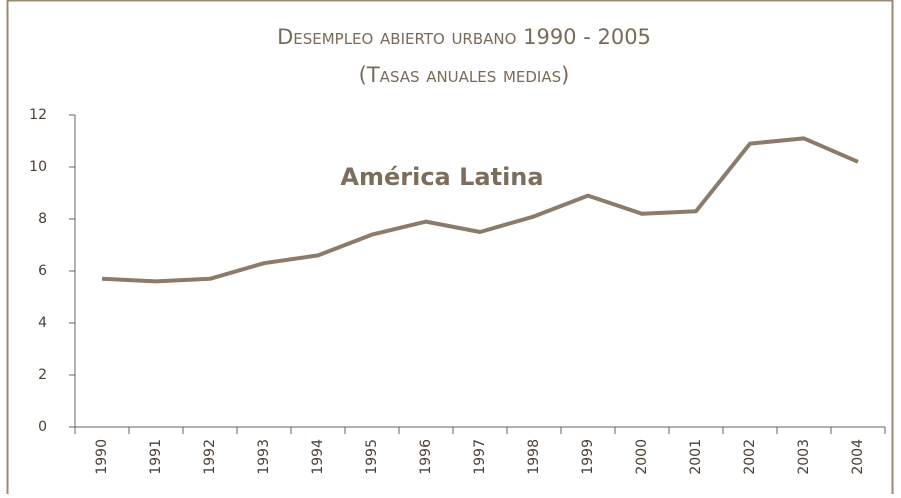 The width and height of the screenshot is (901, 498). What do you see at coordinates (156, 457) in the screenshot?
I see `x-tick-label: 1991` at bounding box center [156, 457].